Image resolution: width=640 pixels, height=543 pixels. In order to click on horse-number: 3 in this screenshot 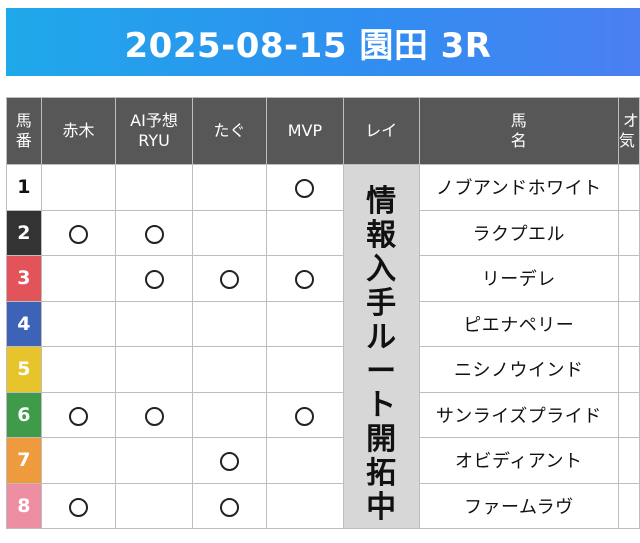, I will do `click(24, 278)`.